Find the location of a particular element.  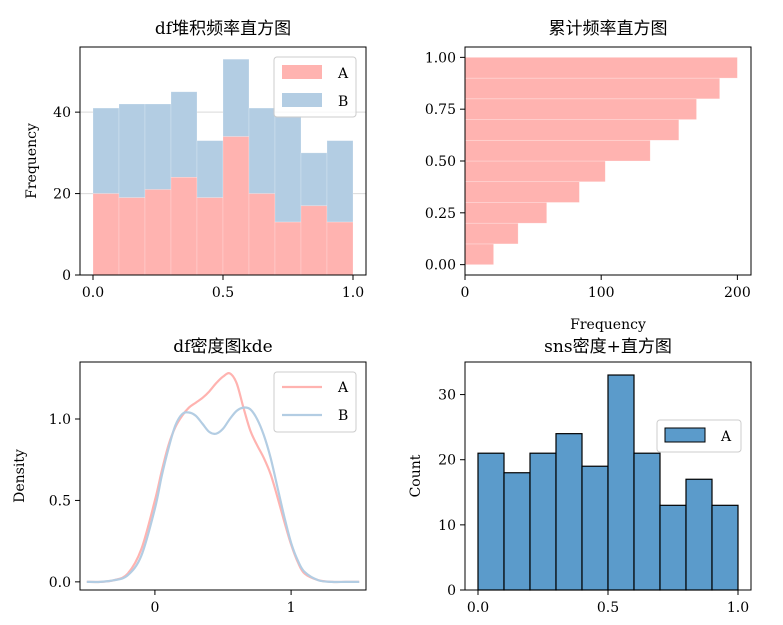

chart-title: 累计频率直方图 is located at coordinates (608, 29).